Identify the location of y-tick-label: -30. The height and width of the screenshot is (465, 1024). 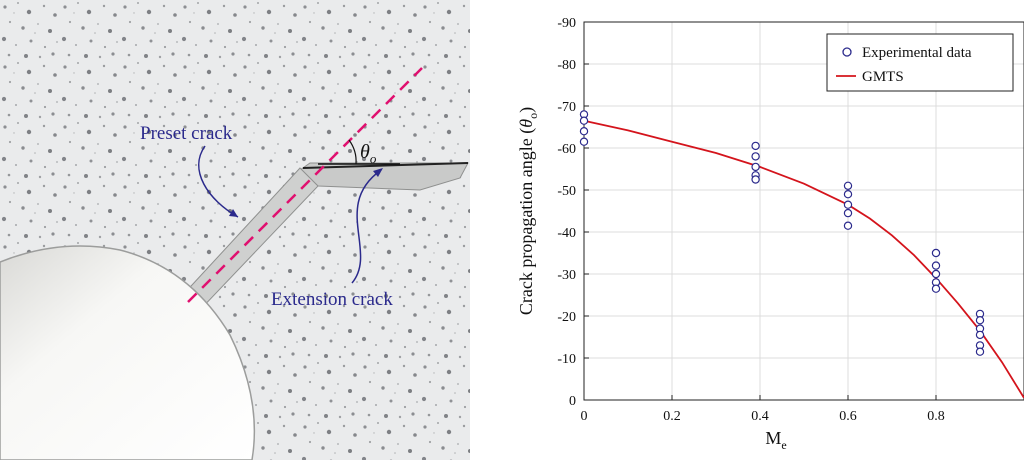
(566, 275).